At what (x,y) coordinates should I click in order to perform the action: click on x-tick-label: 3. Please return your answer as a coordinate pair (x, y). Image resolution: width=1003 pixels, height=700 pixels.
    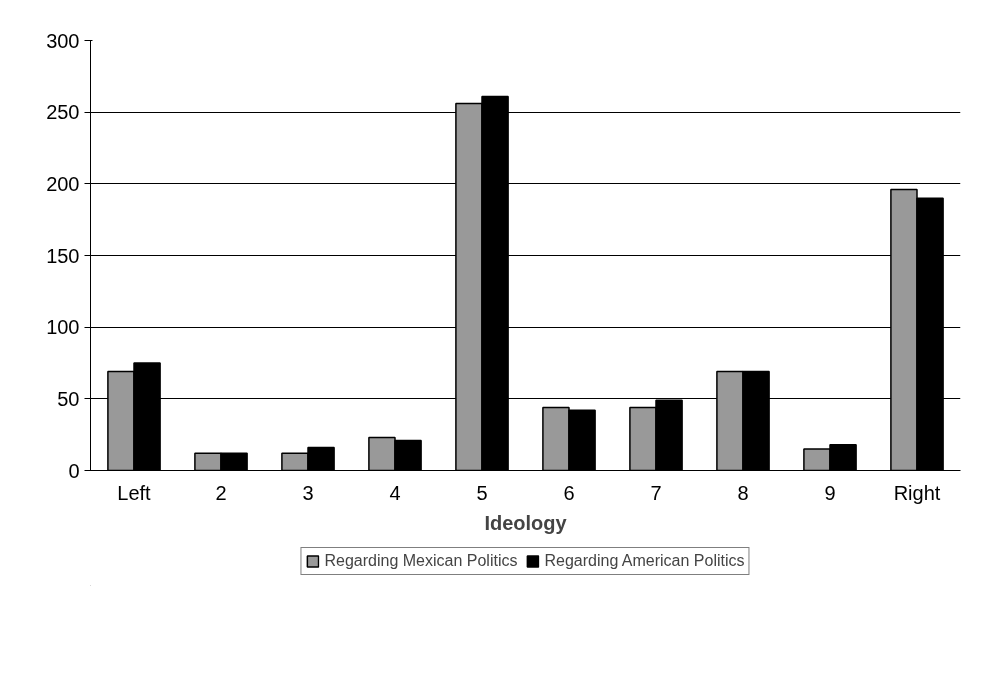
    Looking at the image, I should click on (308, 492).